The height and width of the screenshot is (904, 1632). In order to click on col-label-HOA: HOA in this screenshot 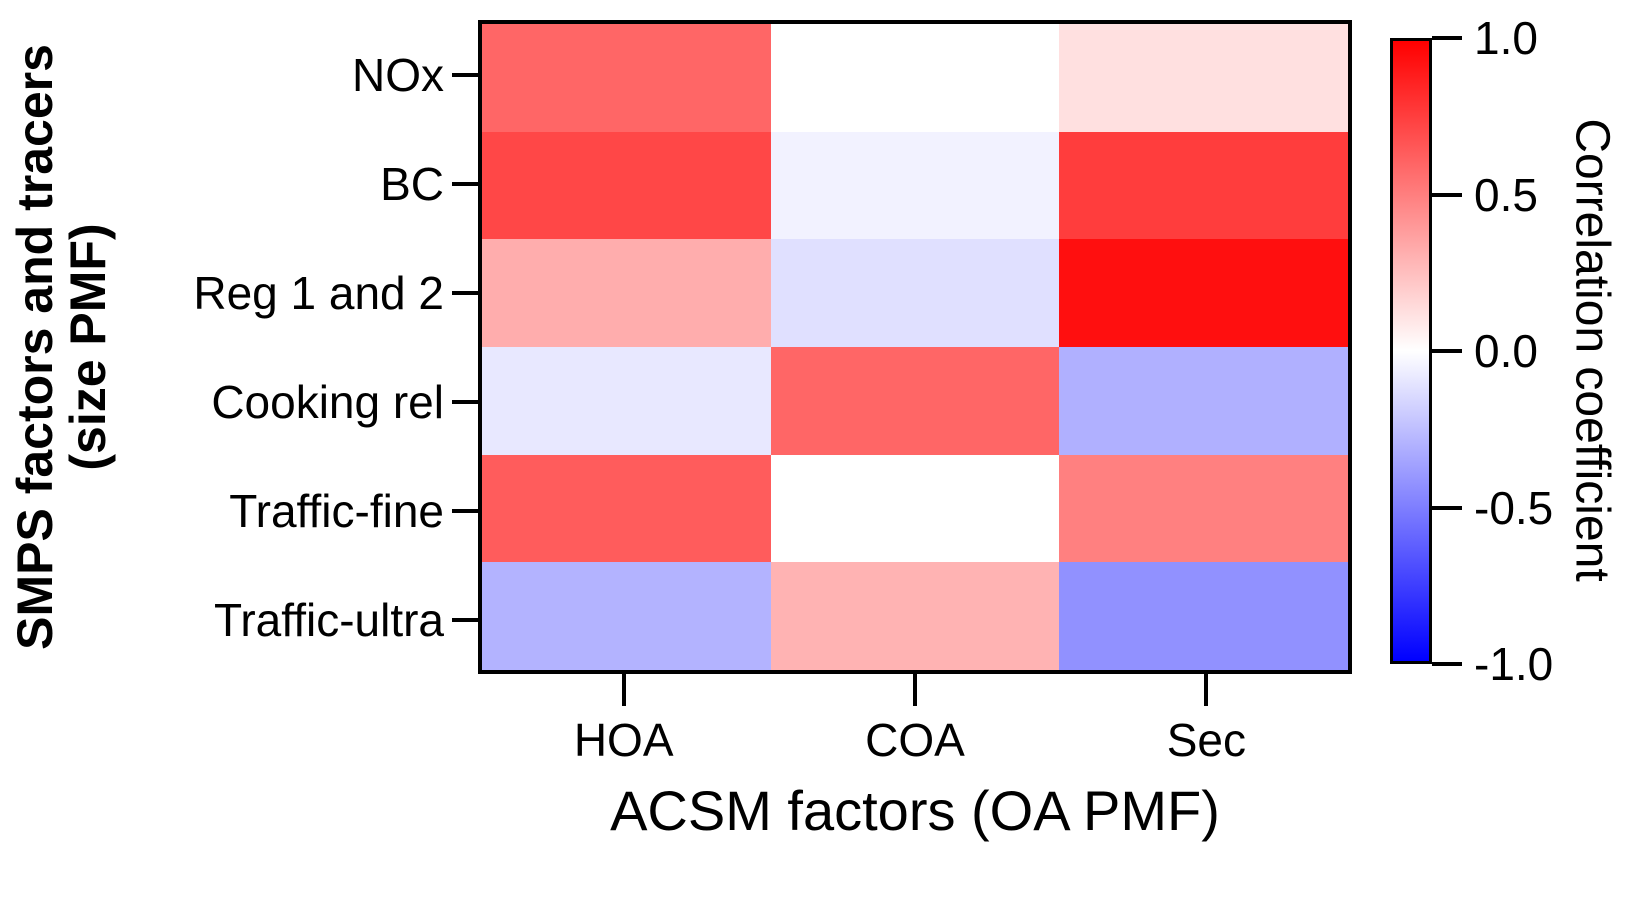, I will do `click(623, 740)`.